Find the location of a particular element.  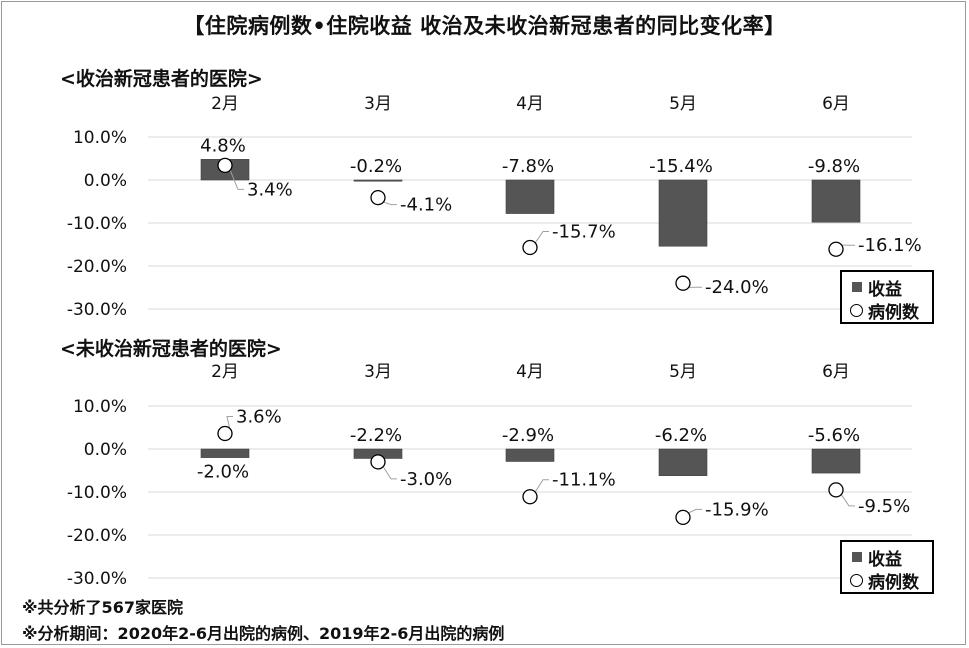

case-count-data-label: -24.0% is located at coordinates (737, 287).